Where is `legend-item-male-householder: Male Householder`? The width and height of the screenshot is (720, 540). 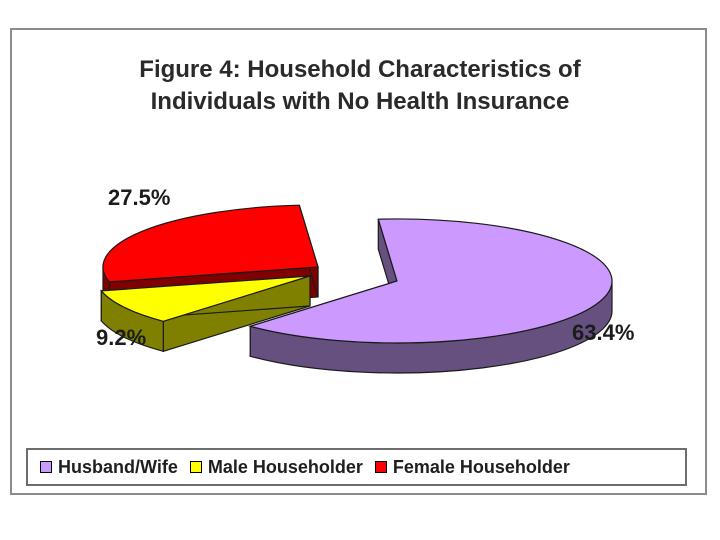
legend-item-male-householder: Male Householder is located at coordinates (276, 467).